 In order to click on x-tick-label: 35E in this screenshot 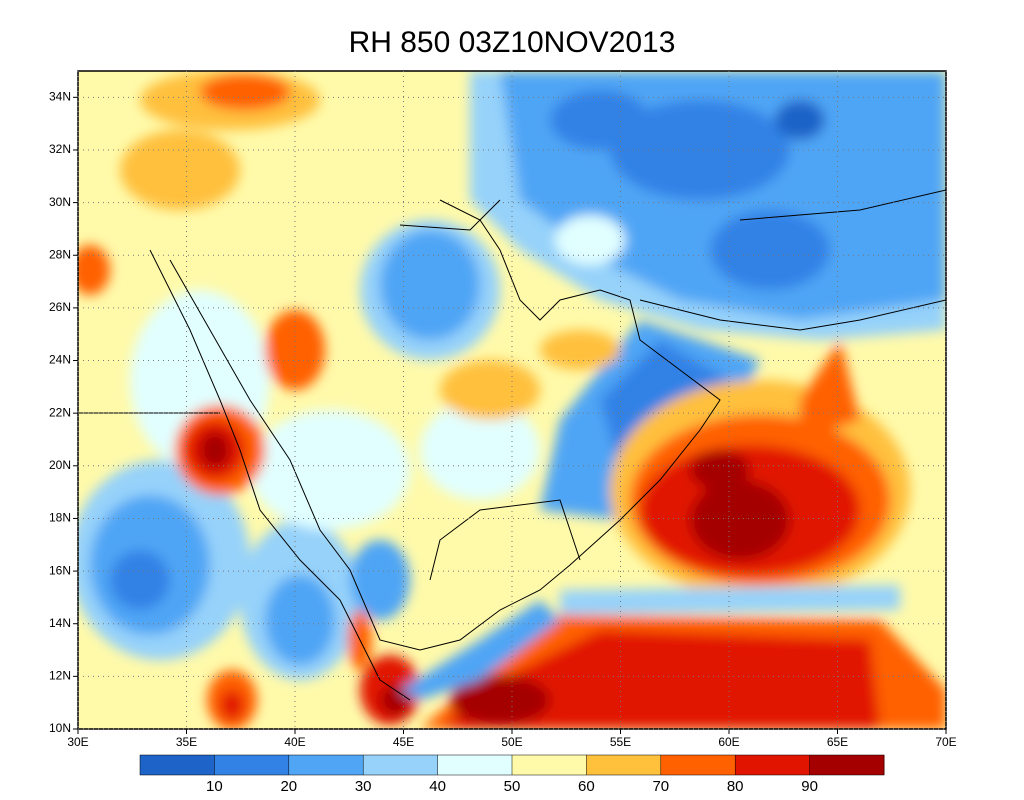, I will do `click(186, 742)`.